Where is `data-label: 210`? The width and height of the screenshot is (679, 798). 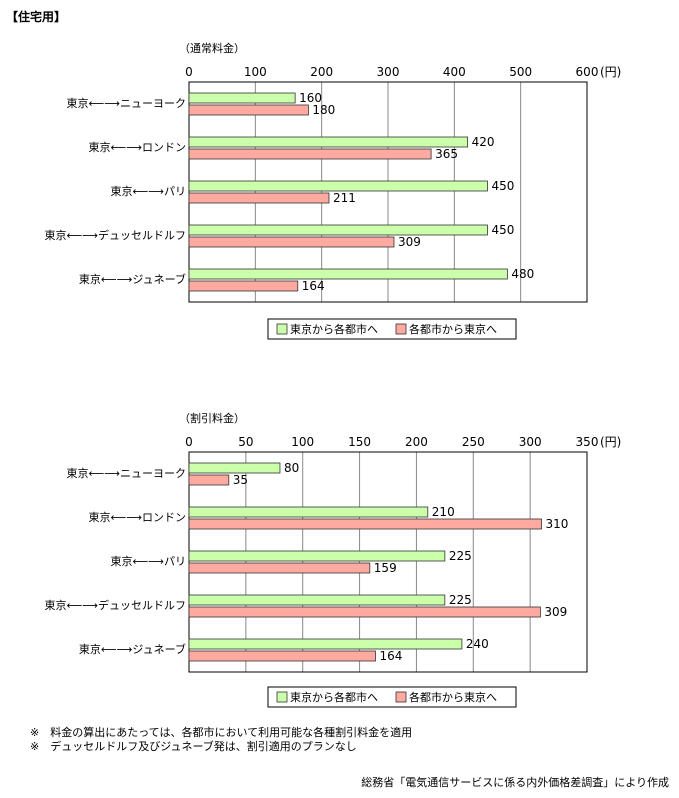
data-label: 210 is located at coordinates (443, 512).